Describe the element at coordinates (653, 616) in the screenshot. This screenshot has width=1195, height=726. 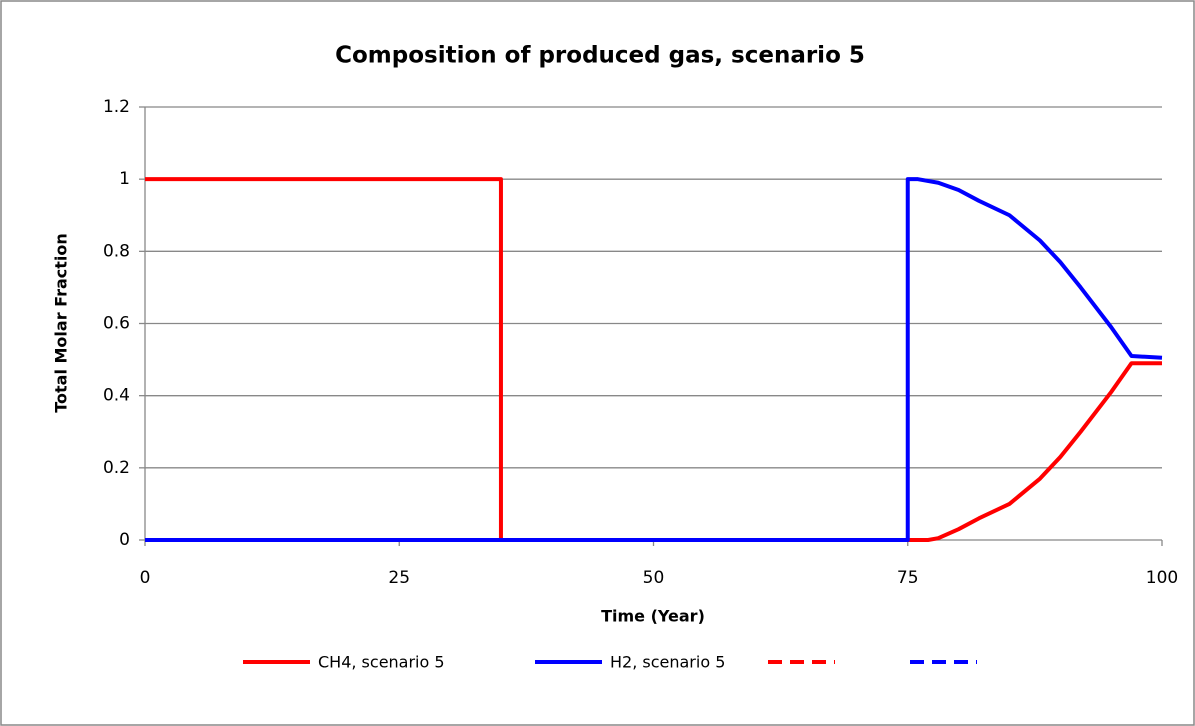
I see `x-axis-label: Time (Year)` at that location.